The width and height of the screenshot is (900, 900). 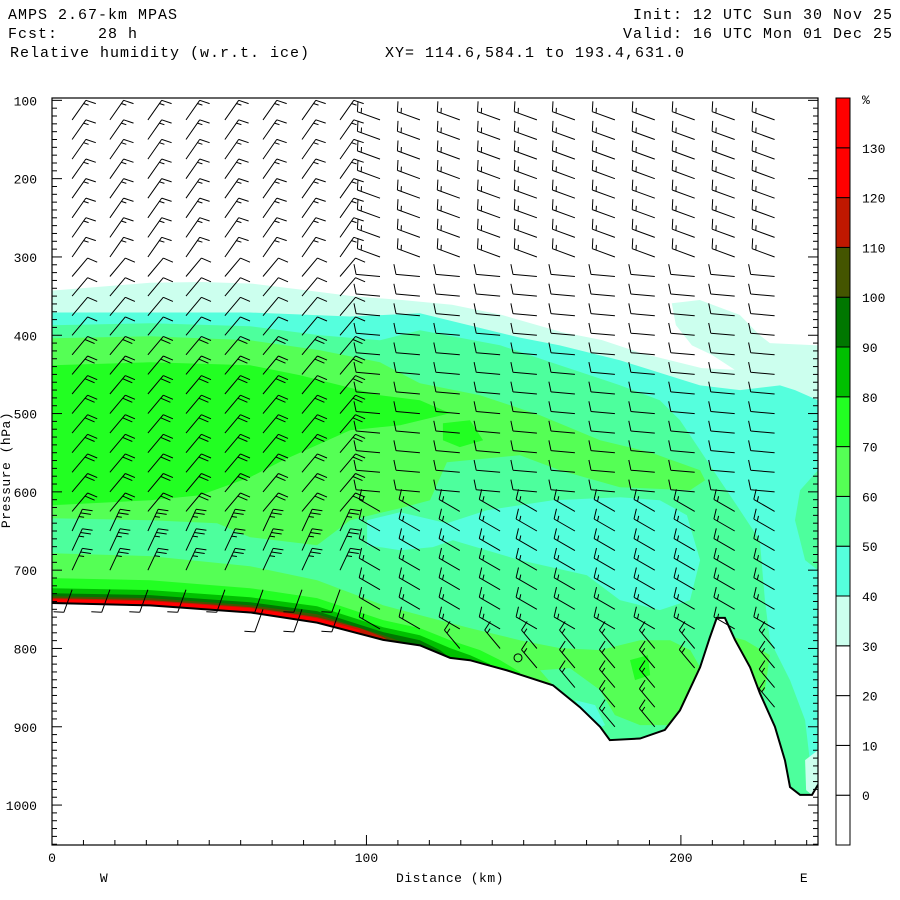 What do you see at coordinates (870, 697) in the screenshot?
I see `colorbar-label: 20` at bounding box center [870, 697].